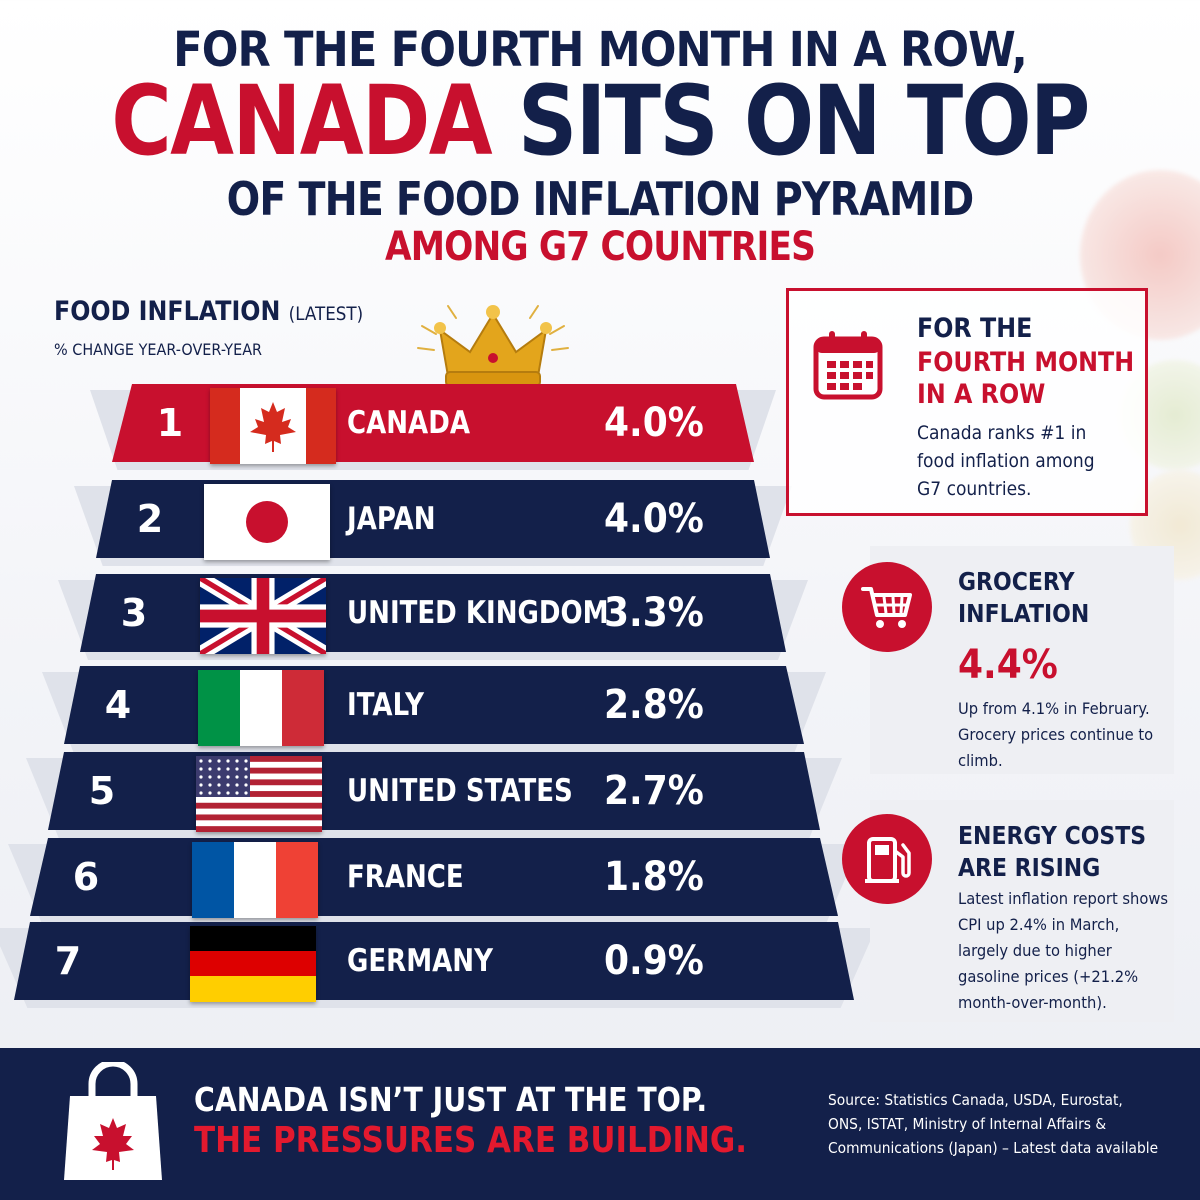 Image resolution: width=1200 pixels, height=1200 pixels. I want to click on headline-line-3: OF THE FOOD INFLATION PYRAMID, so click(600, 199).